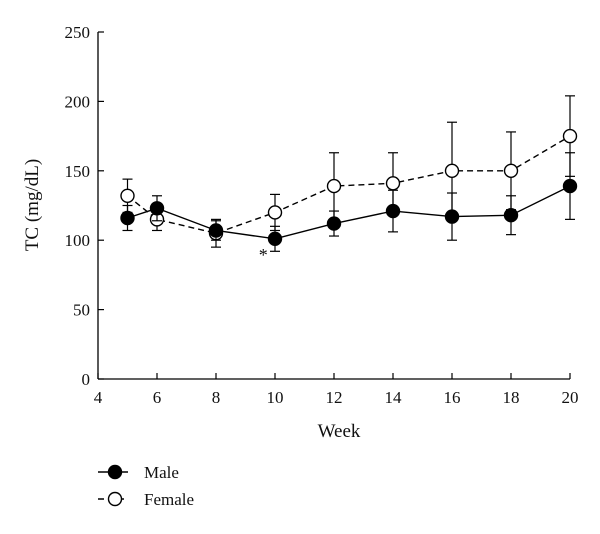 This screenshot has height=534, width=600. Describe the element at coordinates (81, 310) in the screenshot. I see `y-tick-label: 50` at that location.